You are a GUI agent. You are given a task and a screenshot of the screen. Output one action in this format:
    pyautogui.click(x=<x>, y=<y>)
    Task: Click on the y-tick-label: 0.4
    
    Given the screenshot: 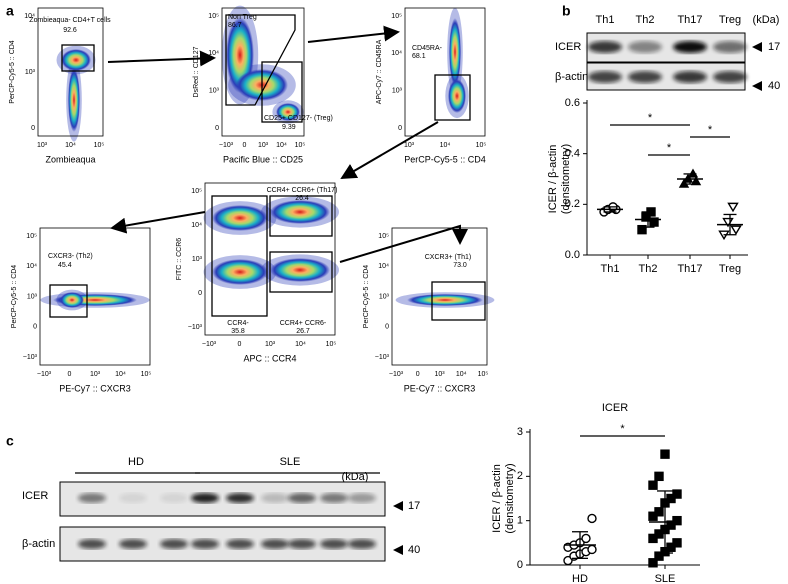 What is the action you would take?
    pyautogui.click(x=572, y=154)
    